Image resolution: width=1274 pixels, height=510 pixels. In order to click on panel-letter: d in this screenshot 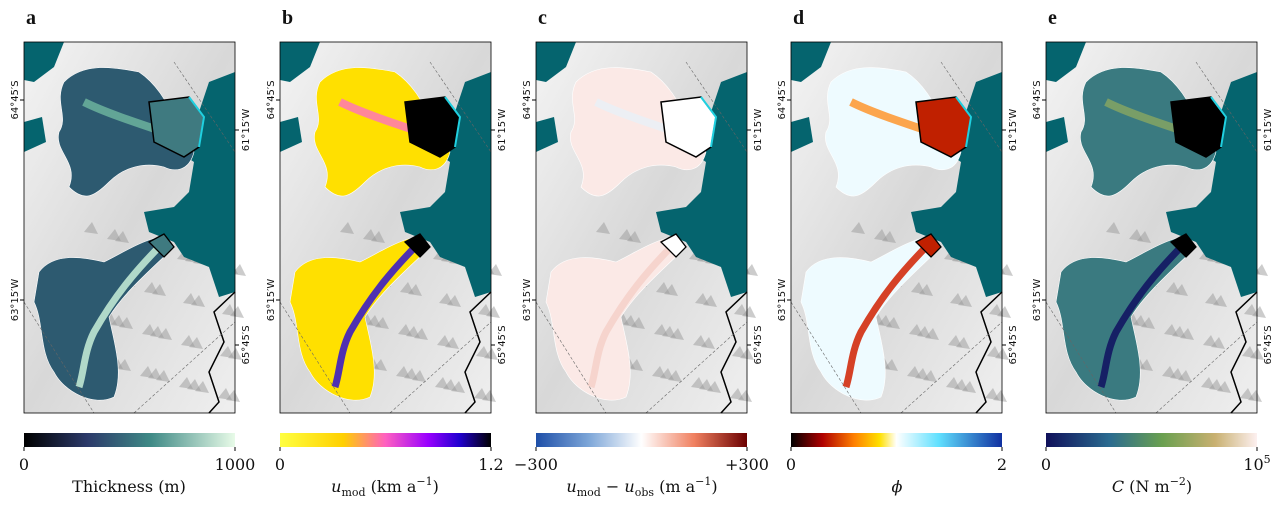, I will do `click(798, 18)`.